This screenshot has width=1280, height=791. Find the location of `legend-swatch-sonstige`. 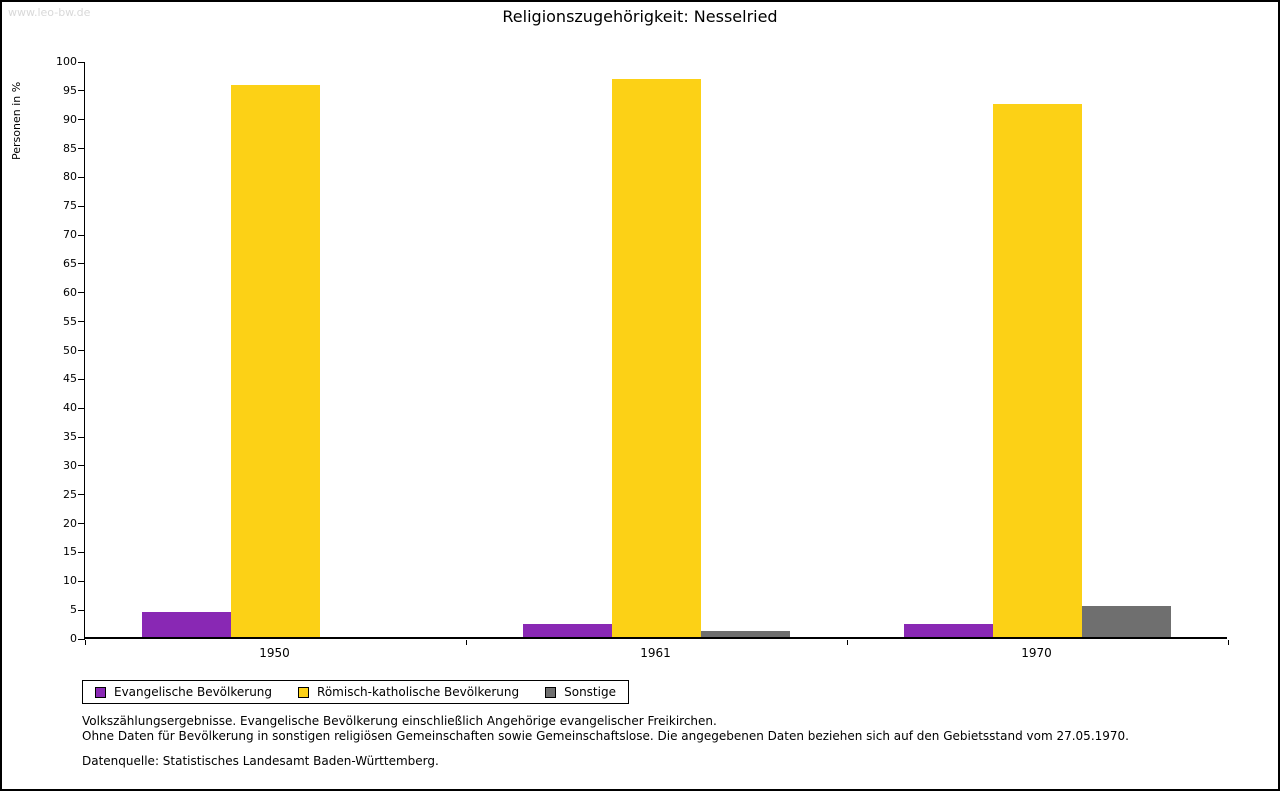

legend-swatch-sonstige is located at coordinates (551, 692).